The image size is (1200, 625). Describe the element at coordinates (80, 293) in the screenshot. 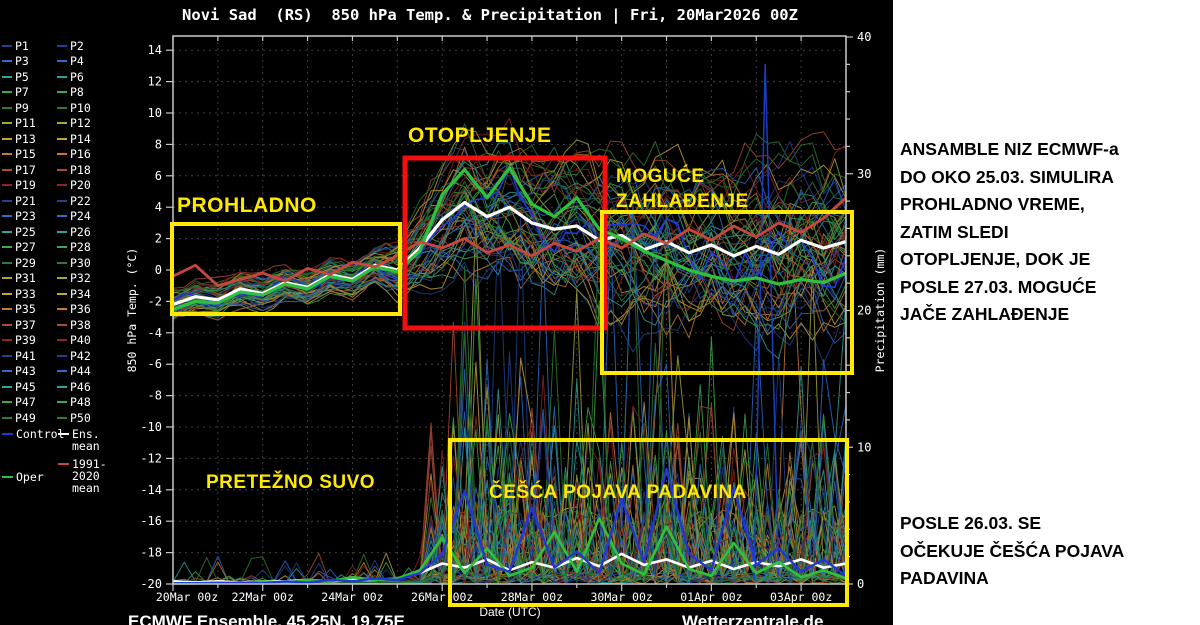

I see `legend-item-label: P34` at that location.